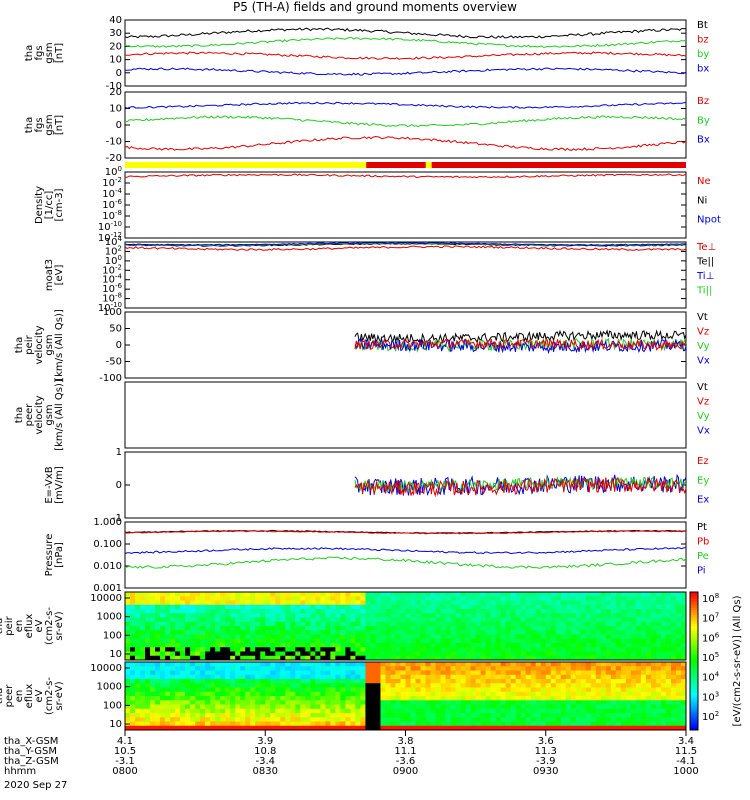 The height and width of the screenshot is (800, 750). What do you see at coordinates (20, 771) in the screenshot?
I see `ephemeris-row-label: hhmm` at bounding box center [20, 771].